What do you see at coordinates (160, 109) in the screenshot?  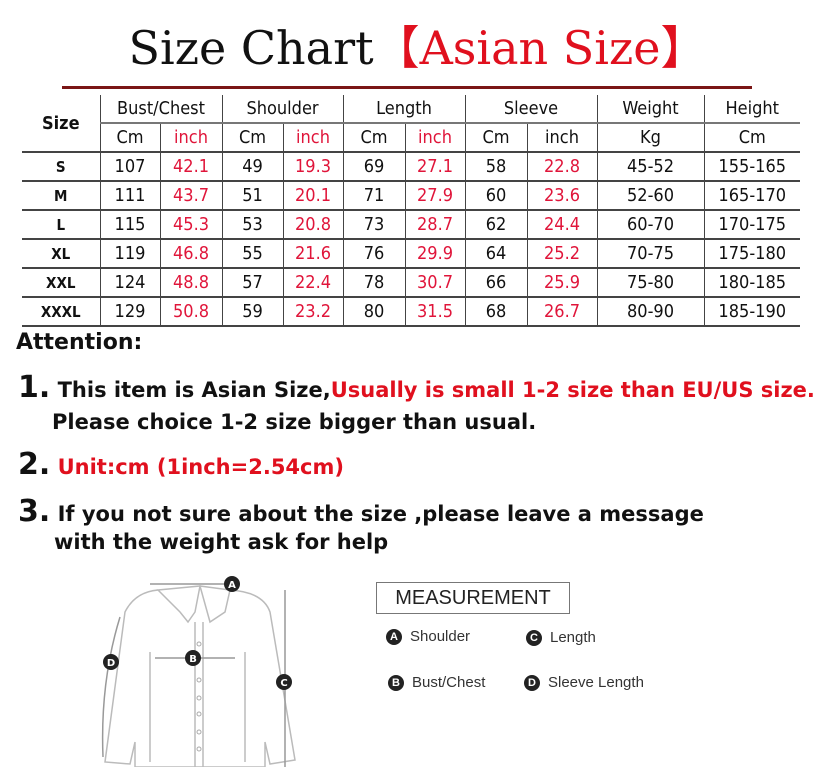 I see `group-header: Bust/Chest` at bounding box center [160, 109].